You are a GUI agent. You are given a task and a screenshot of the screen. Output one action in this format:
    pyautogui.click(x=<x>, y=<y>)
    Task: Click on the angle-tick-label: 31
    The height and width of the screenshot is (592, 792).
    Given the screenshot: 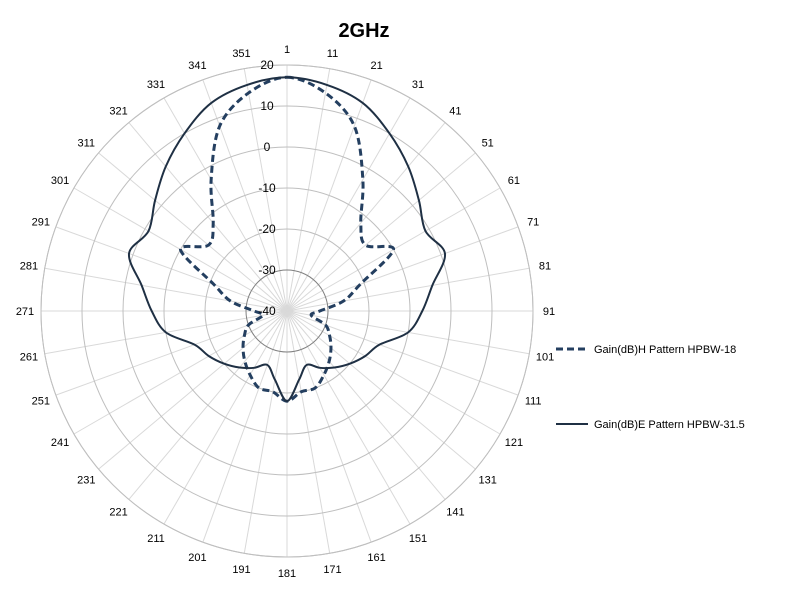 What is the action you would take?
    pyautogui.click(x=418, y=85)
    